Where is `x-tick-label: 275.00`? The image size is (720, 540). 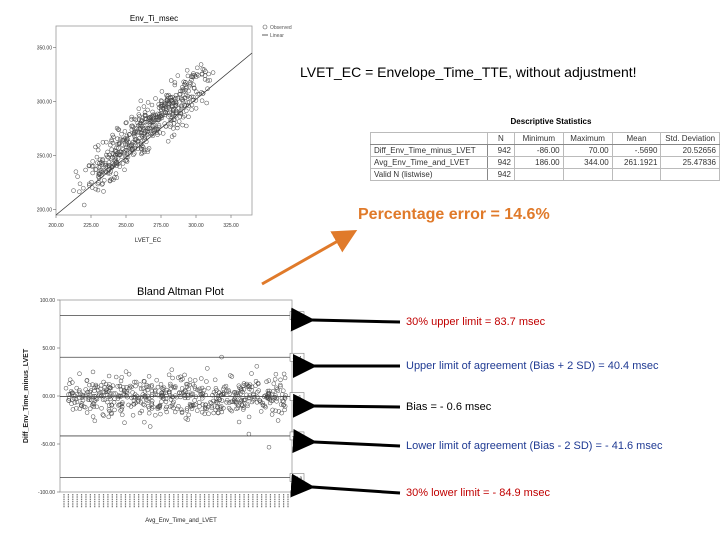
x-tick-label: 275.00 is located at coordinates (161, 226).